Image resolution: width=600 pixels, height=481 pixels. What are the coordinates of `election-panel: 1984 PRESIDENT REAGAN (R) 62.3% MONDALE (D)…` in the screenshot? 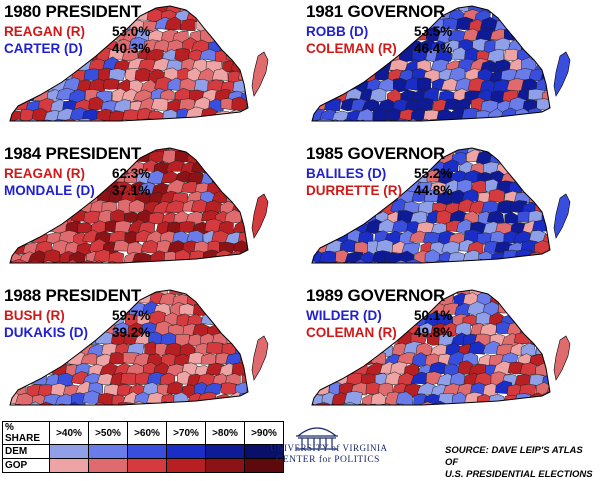 It's located at (145, 208).